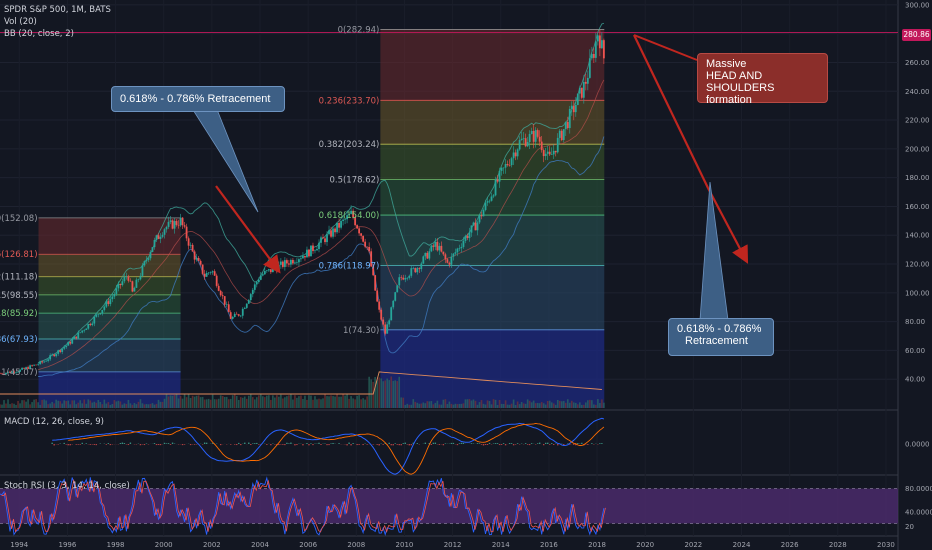  What do you see at coordinates (260, 545) in the screenshot?
I see `x-tick-label: 2004` at bounding box center [260, 545].